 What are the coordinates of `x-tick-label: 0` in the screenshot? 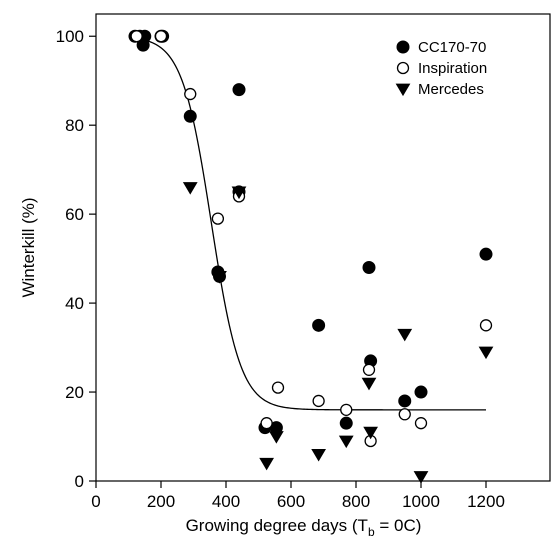 It's located at (95, 501).